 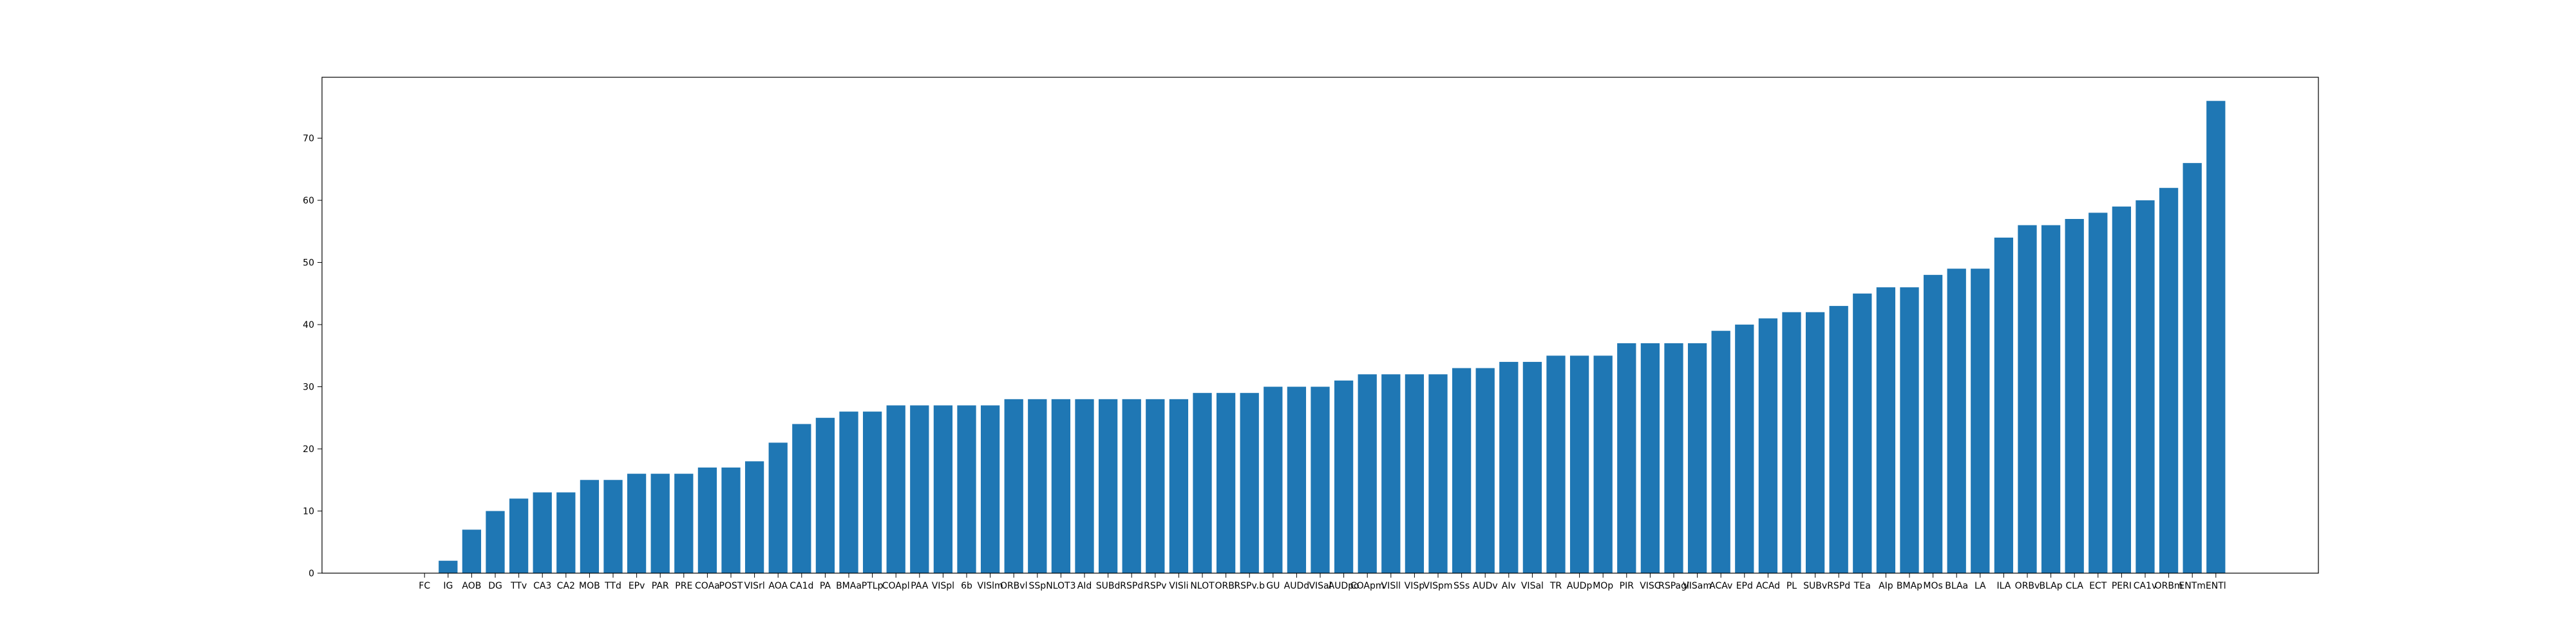 What do you see at coordinates (2050, 586) in the screenshot?
I see `x-tick-label-69: BLAp` at bounding box center [2050, 586].